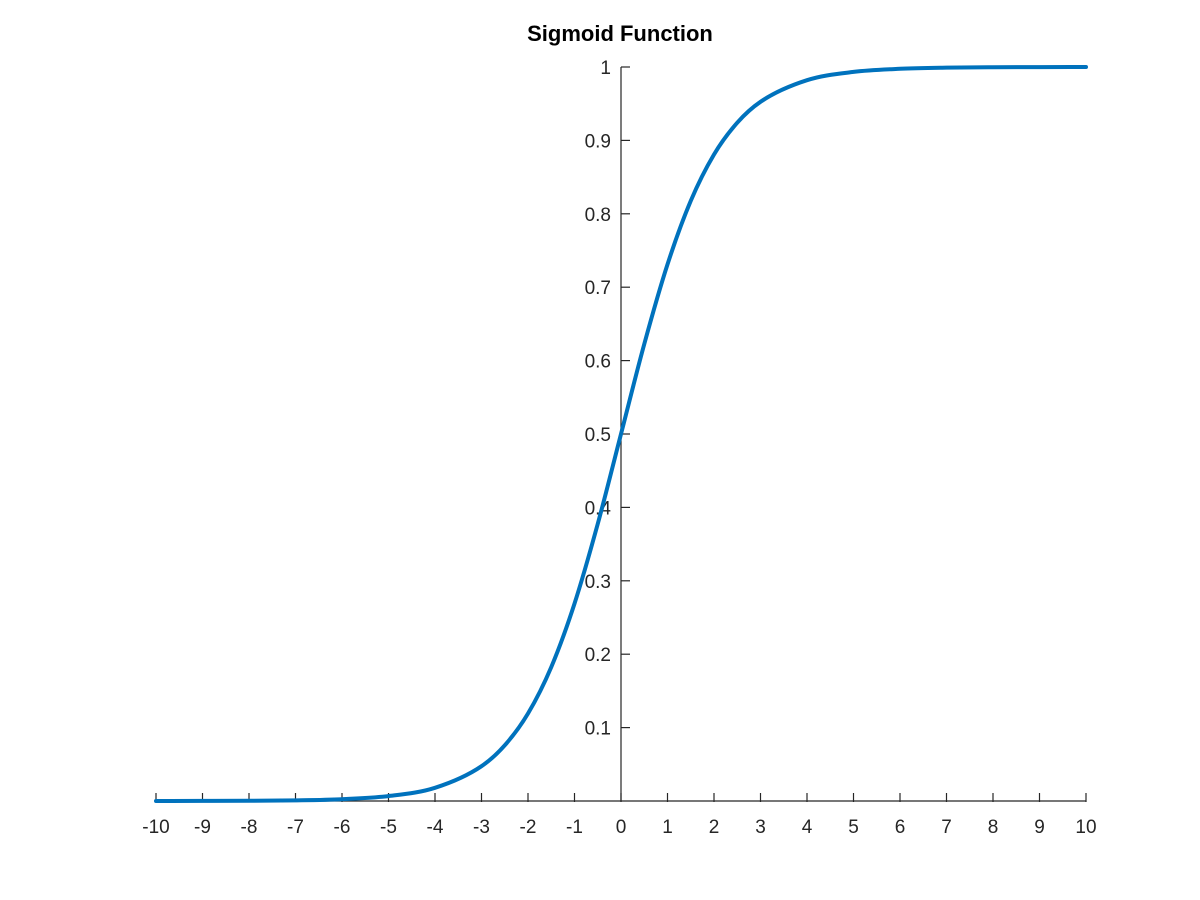 This screenshot has height=900, width=1200. What do you see at coordinates (667, 827) in the screenshot?
I see `x-tick-label: 1` at bounding box center [667, 827].